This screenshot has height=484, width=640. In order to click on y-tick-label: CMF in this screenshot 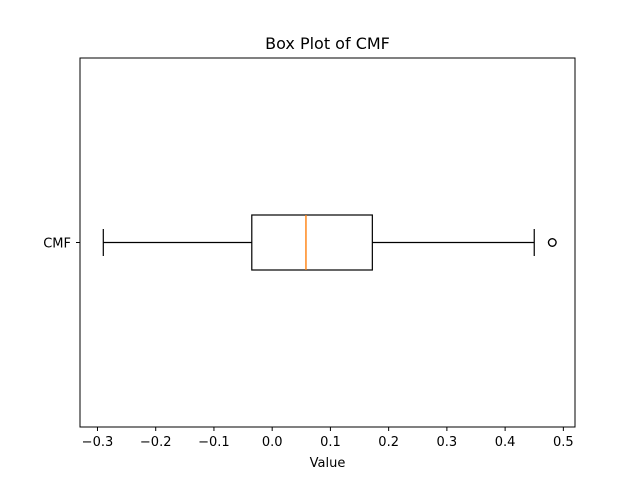, I will do `click(57, 244)`.